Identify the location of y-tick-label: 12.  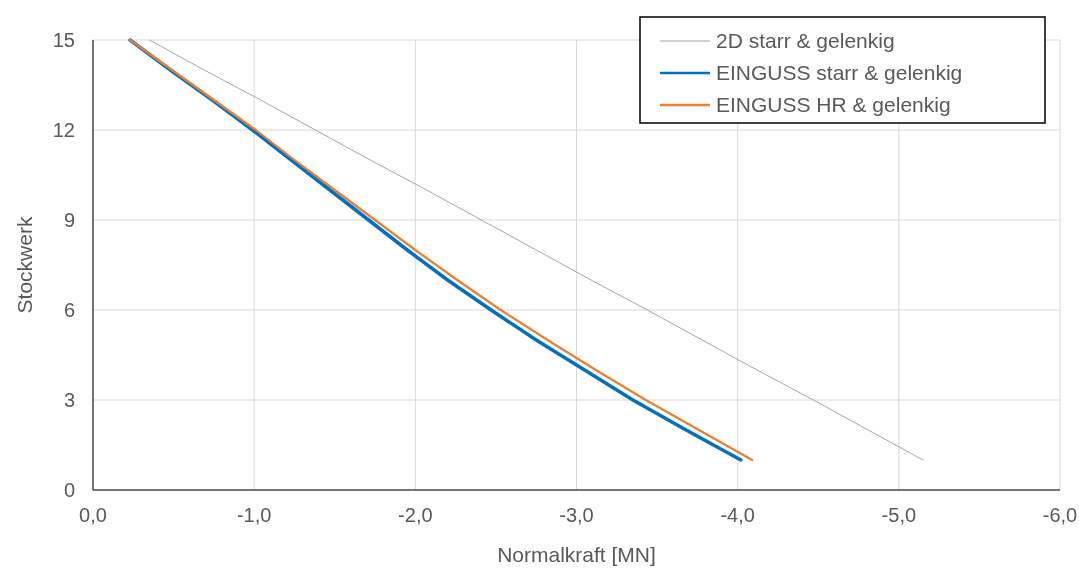
(63, 130).